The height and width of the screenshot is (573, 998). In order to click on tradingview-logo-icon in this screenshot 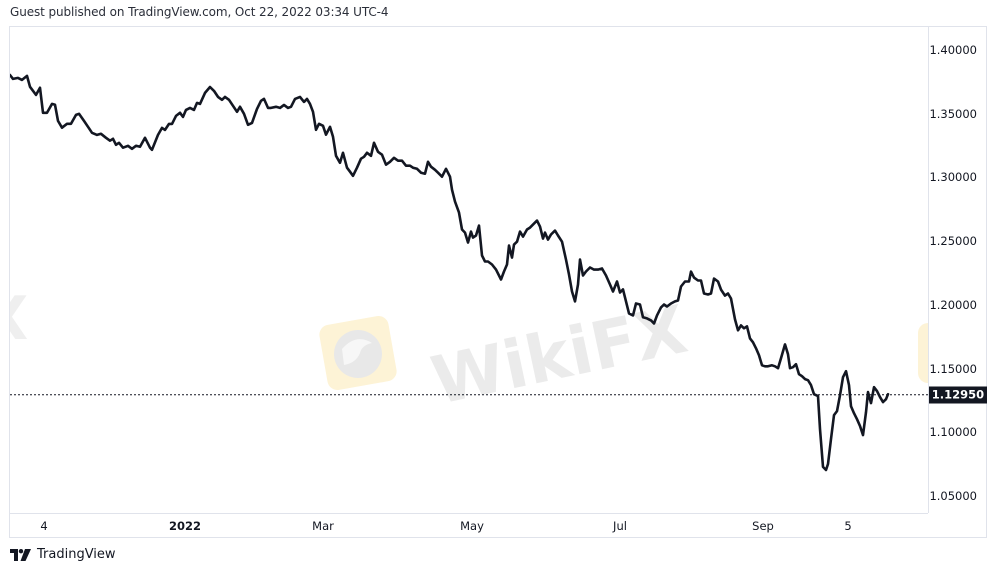, I will do `click(20, 554)`.